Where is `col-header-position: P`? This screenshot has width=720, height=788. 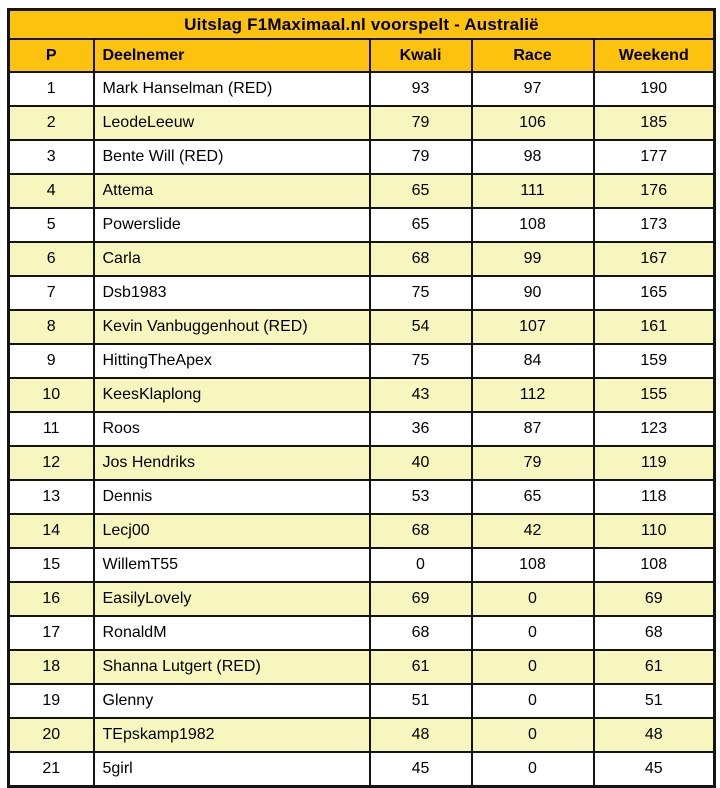 col-header-position: P is located at coordinates (51, 55).